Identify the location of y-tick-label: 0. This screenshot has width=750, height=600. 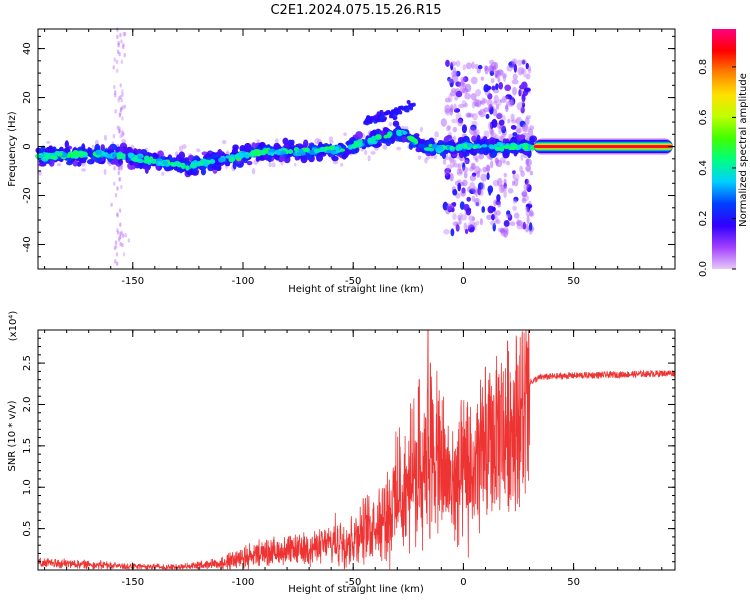
(27, 146).